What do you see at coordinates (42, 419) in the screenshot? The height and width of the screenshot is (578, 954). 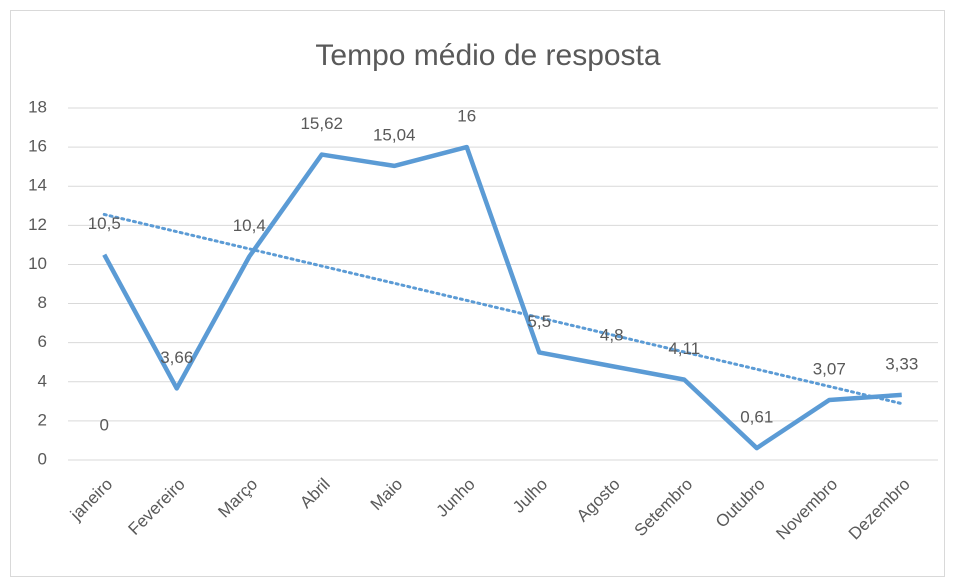 I see `y-tick-label: 2` at bounding box center [42, 419].